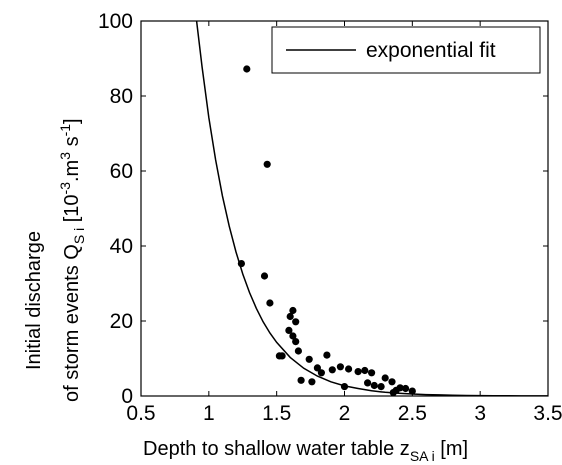 This screenshot has height=465, width=562. Describe the element at coordinates (451, 449) in the screenshot. I see `x-axis-label-unit: [m]` at that location.